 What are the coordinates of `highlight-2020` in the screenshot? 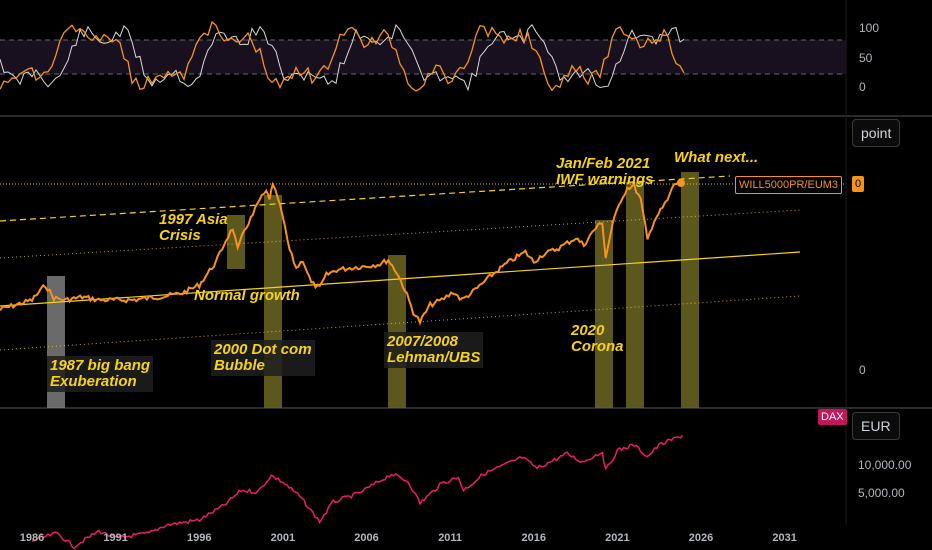 It's located at (604, 314).